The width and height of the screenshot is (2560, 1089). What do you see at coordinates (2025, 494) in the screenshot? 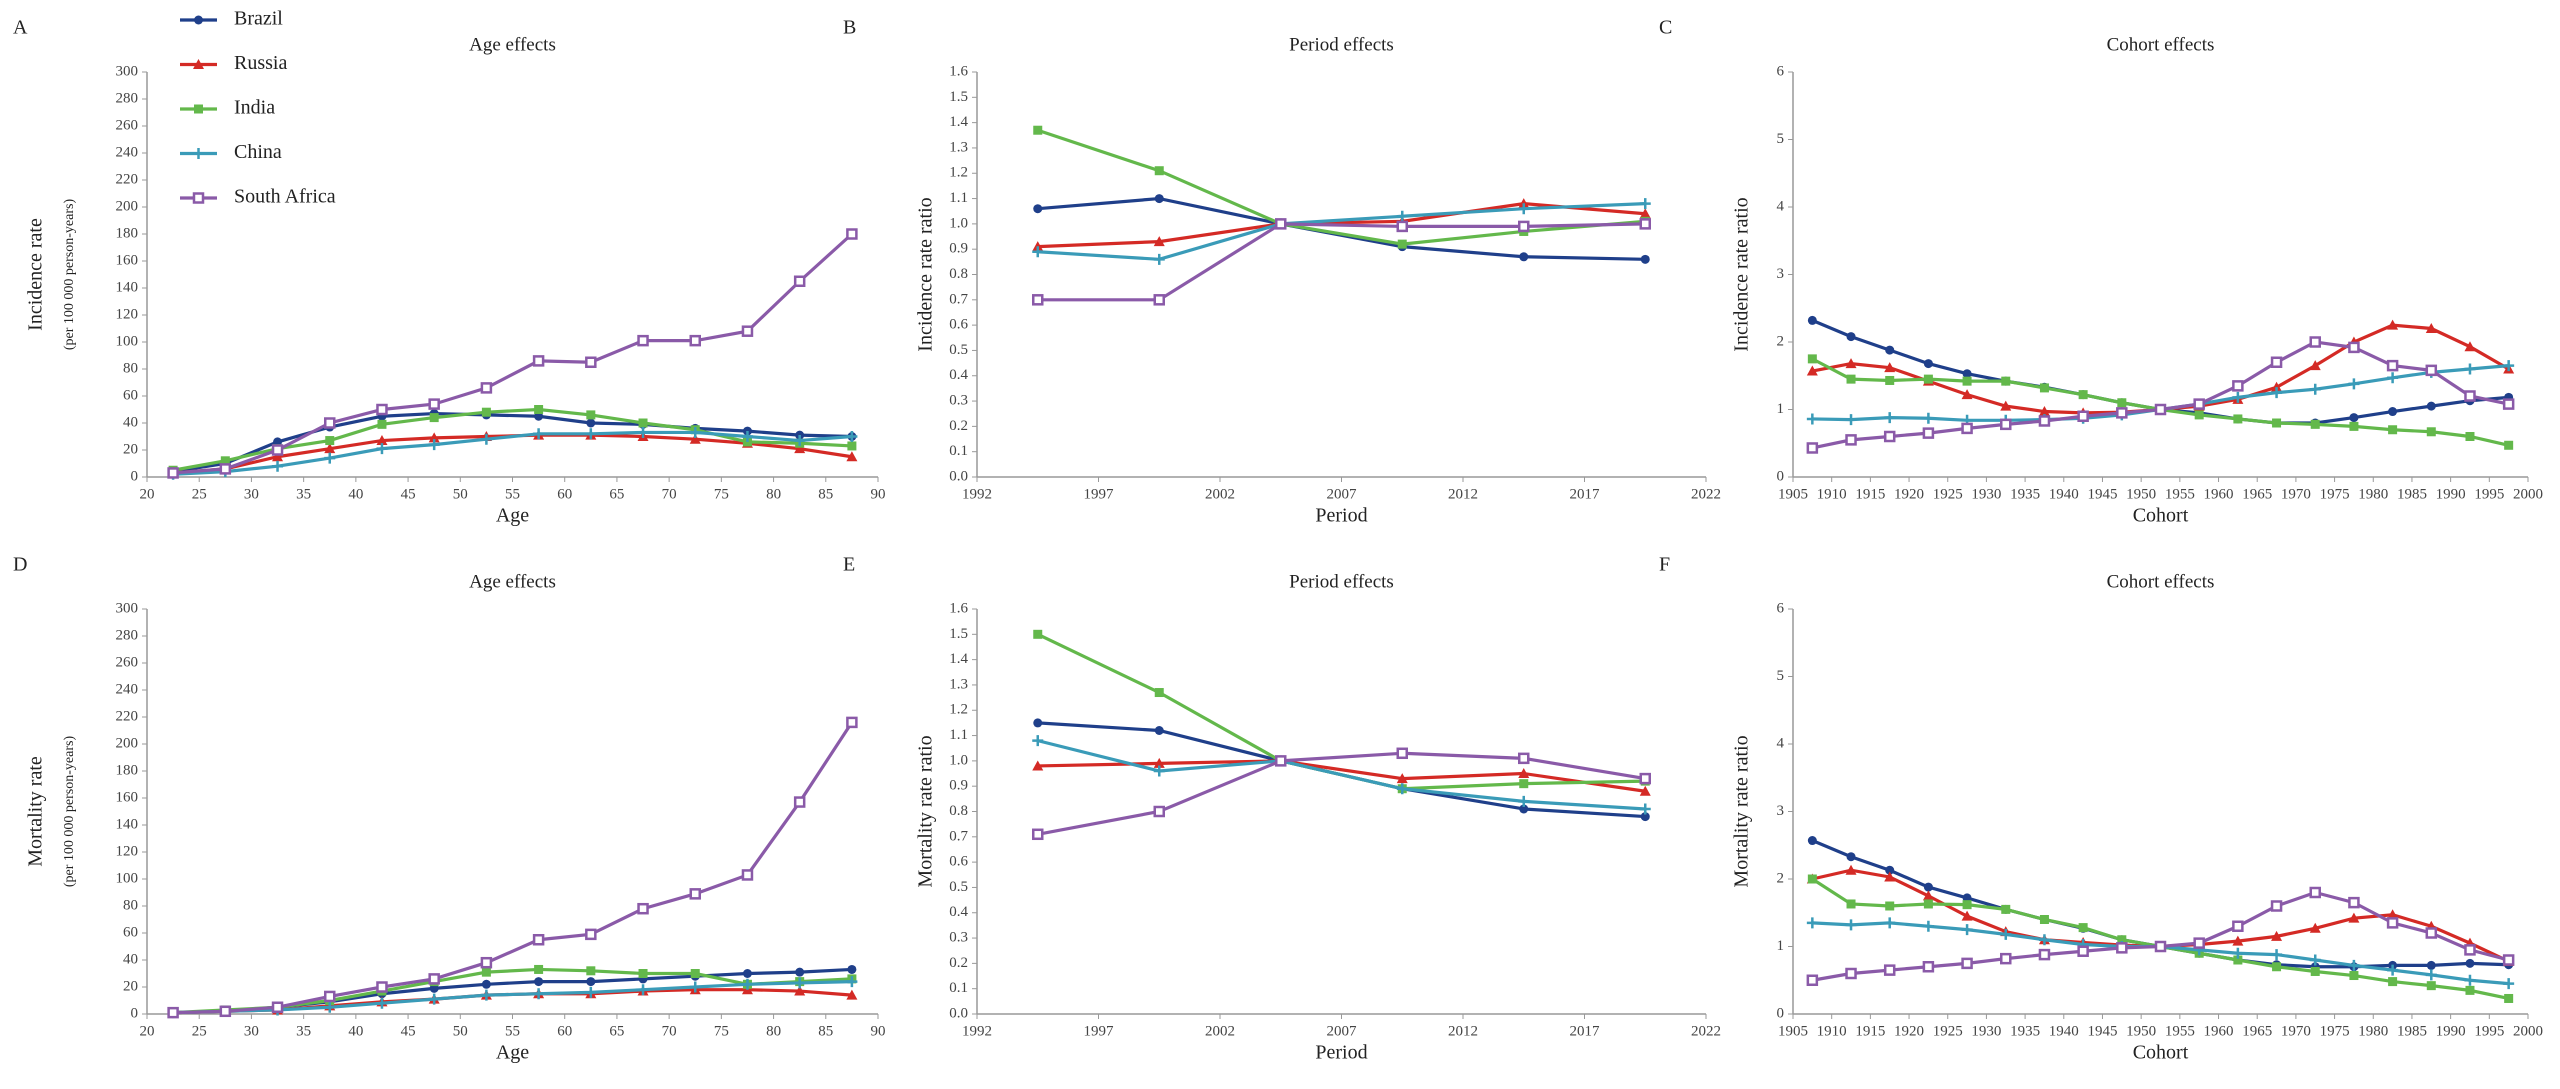
I see `x-tick-label: 1935` at bounding box center [2025, 494].